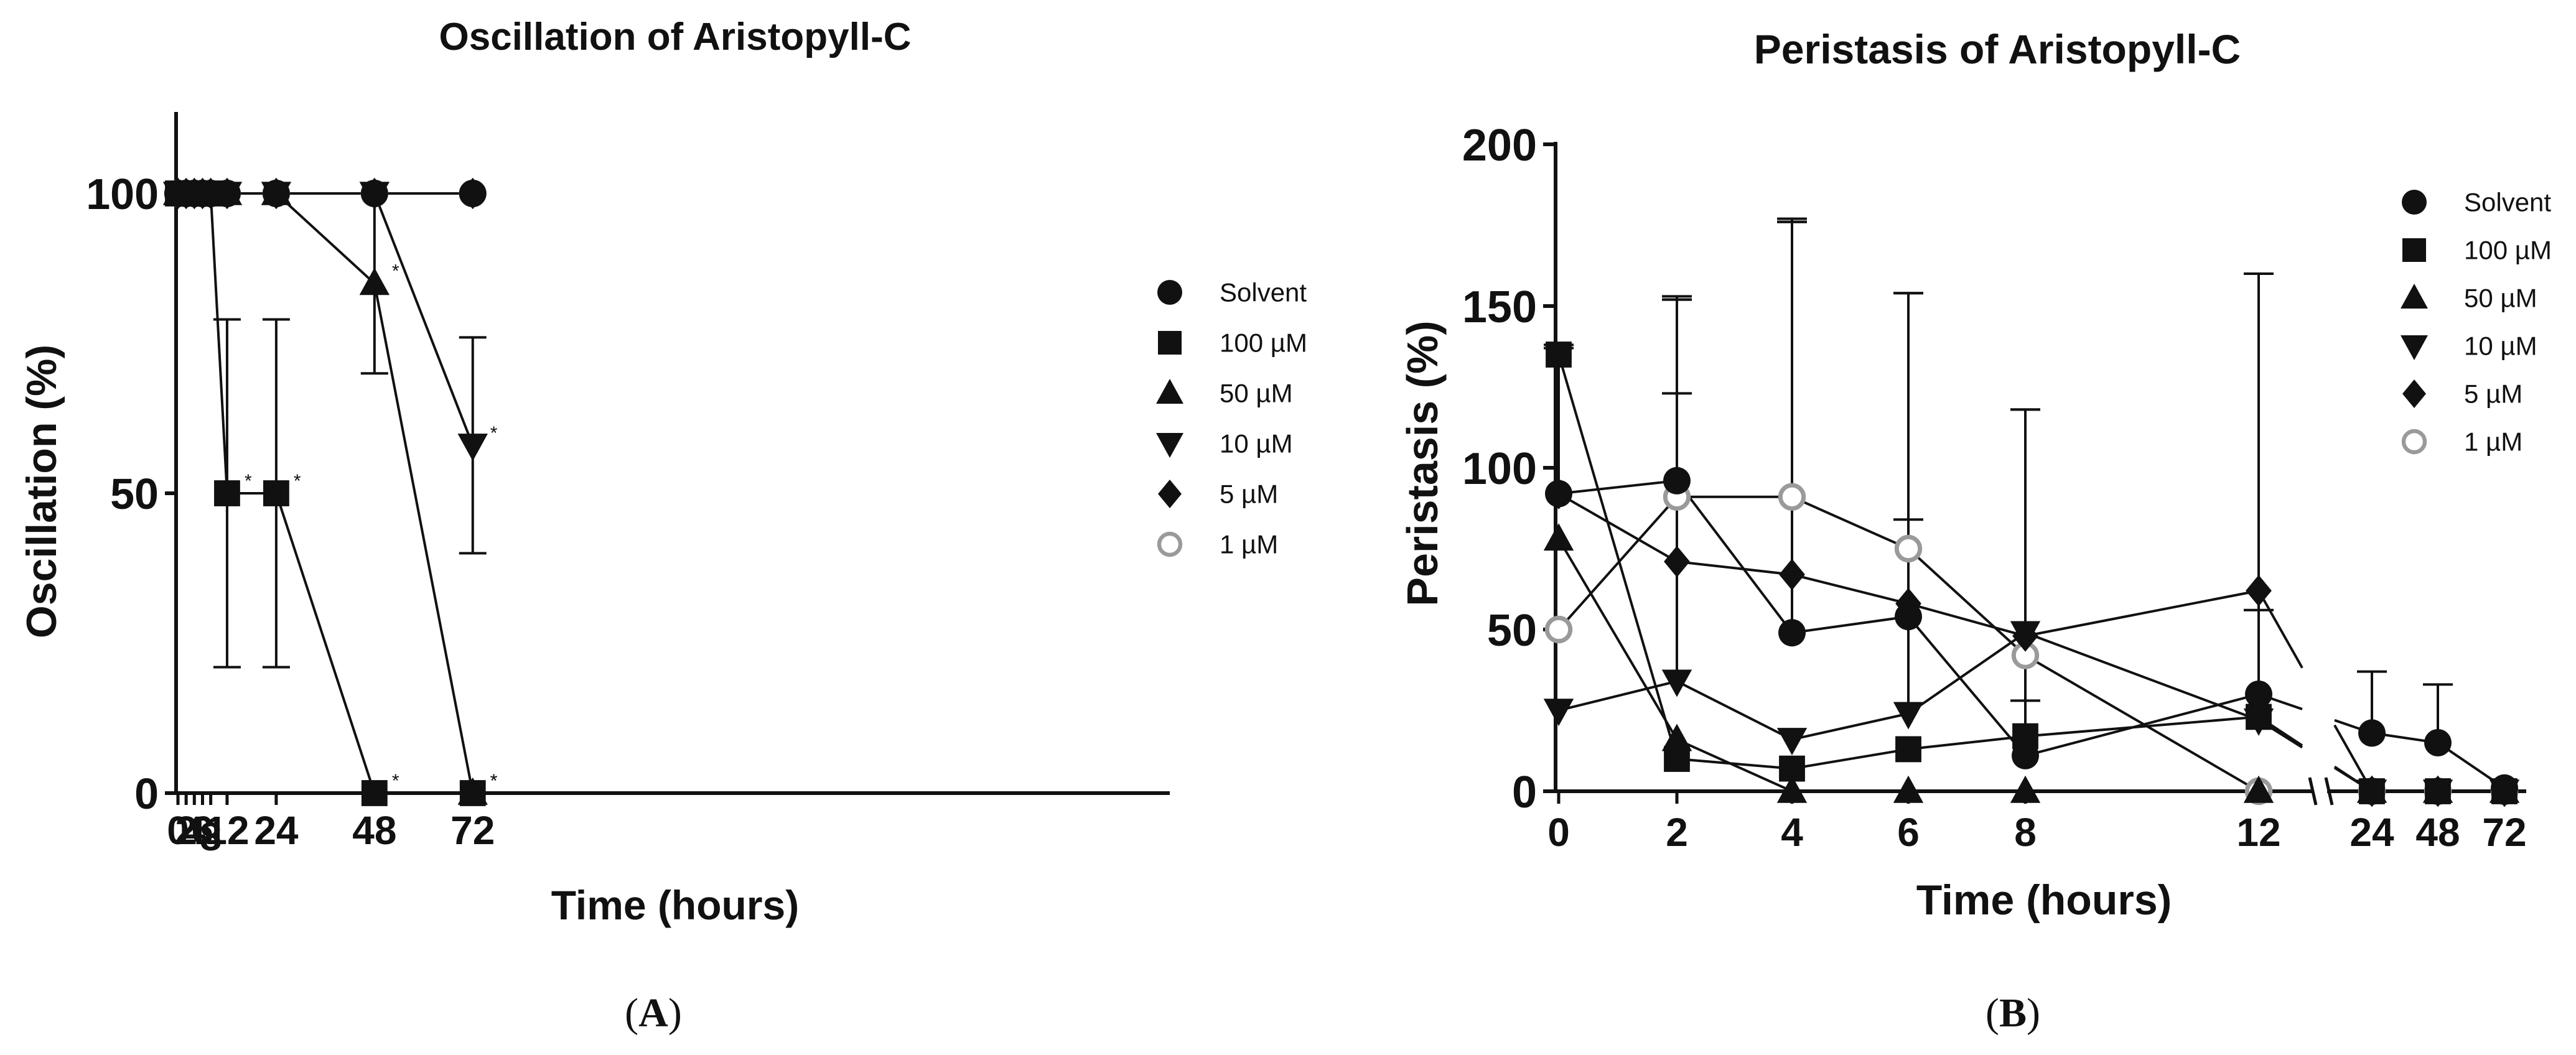 Image resolution: width=2576 pixels, height=1055 pixels. What do you see at coordinates (1499, 307) in the screenshot?
I see `y-tick-label: 150` at bounding box center [1499, 307].